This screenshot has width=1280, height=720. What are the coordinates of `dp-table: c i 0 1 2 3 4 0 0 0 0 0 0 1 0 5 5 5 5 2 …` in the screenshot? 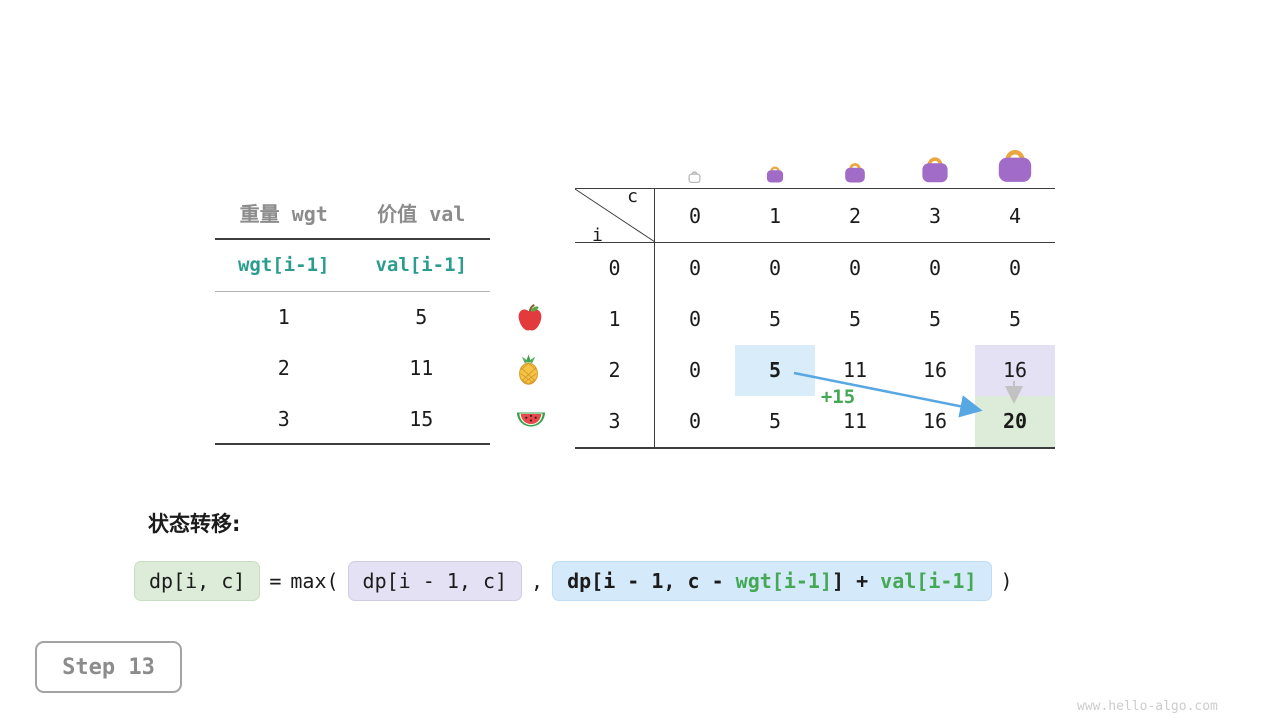 It's located at (815, 317).